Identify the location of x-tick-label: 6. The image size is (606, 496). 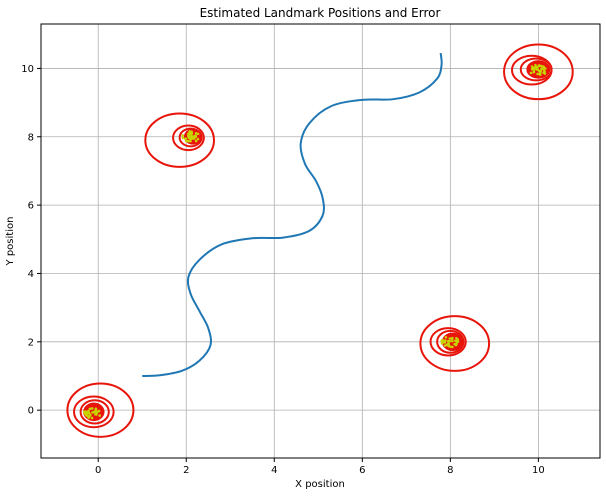
(362, 470).